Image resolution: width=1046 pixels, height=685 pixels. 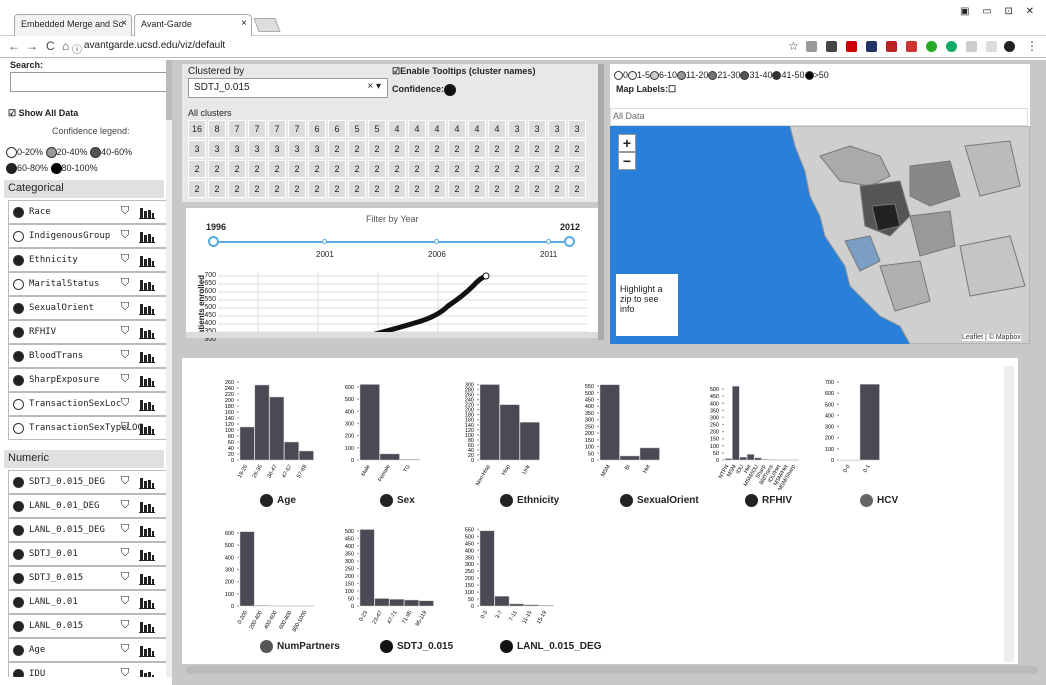 I want to click on variable-row: IndigenousGroup ⛉, so click(x=88, y=236).